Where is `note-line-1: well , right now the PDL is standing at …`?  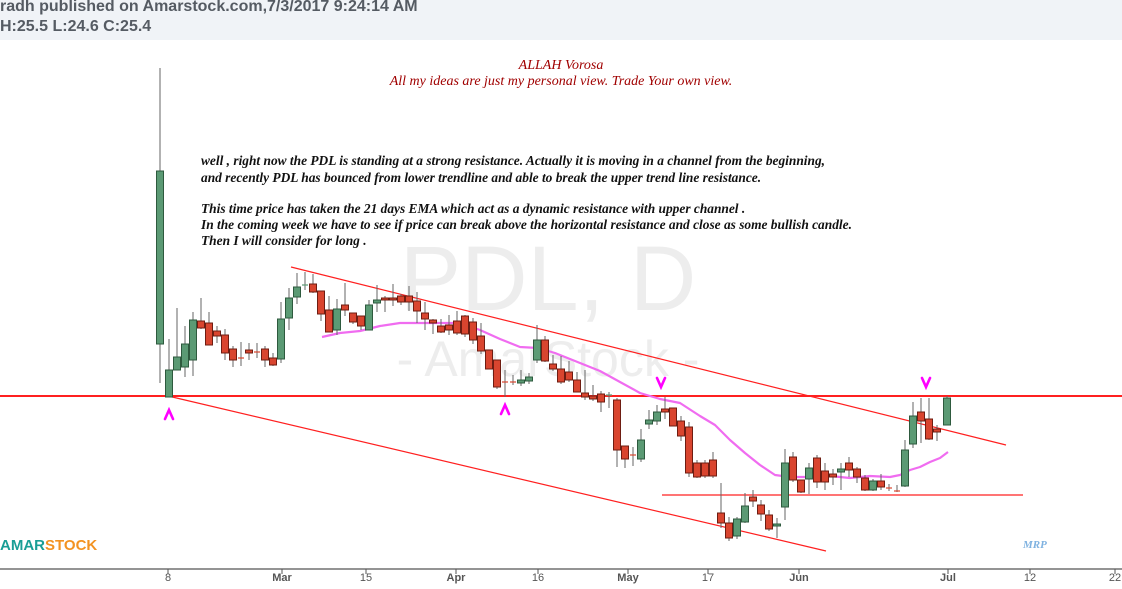
note-line-1: well , right now the PDL is standing at … is located at coordinates (513, 160).